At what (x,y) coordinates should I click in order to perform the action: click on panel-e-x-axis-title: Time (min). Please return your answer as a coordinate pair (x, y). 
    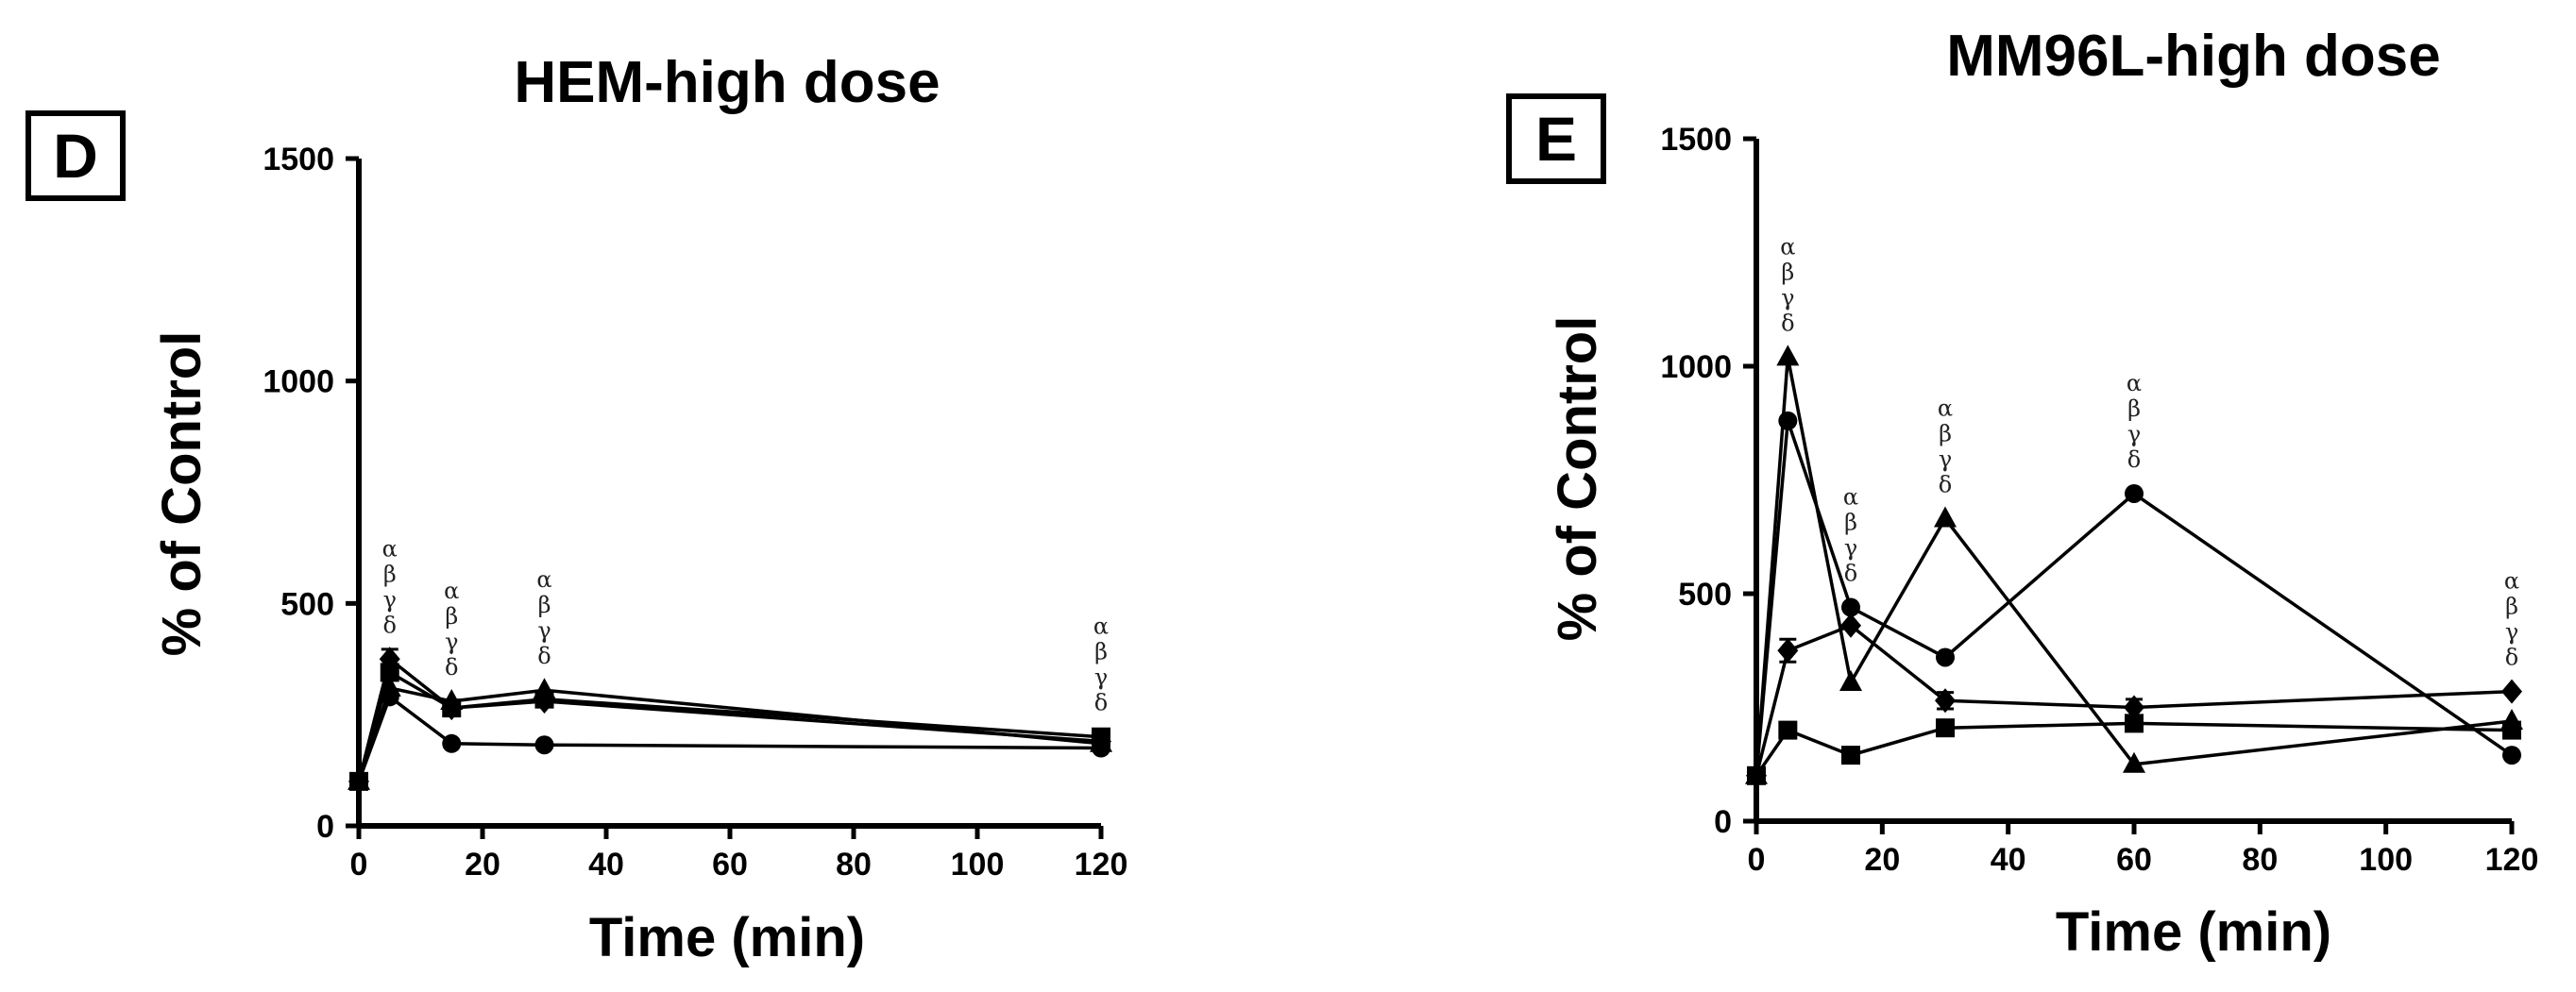
    Looking at the image, I should click on (2193, 932).